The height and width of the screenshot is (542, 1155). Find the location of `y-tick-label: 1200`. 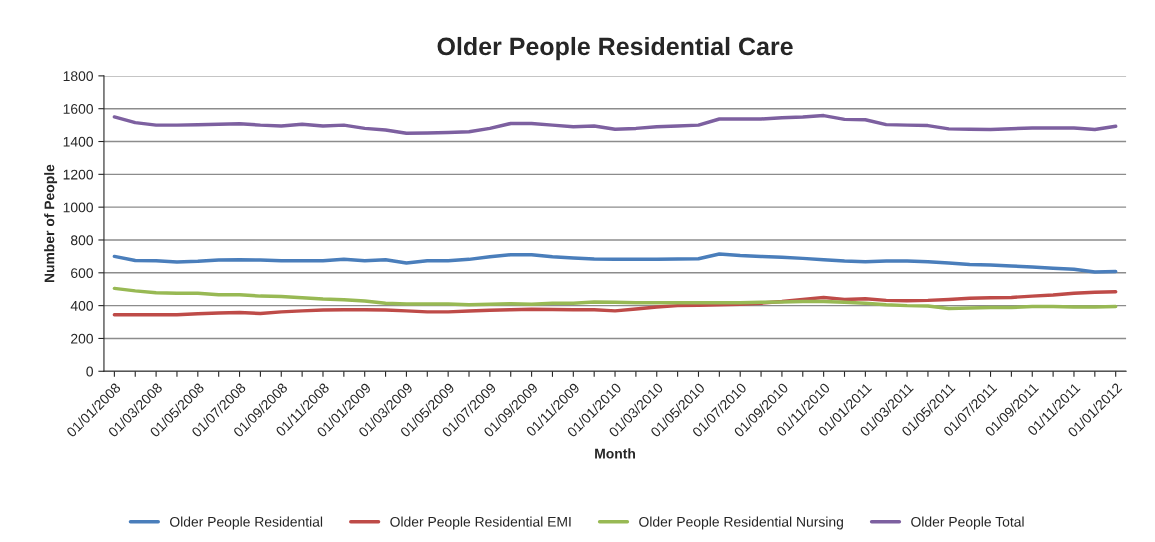

y-tick-label: 1200 is located at coordinates (78, 174).